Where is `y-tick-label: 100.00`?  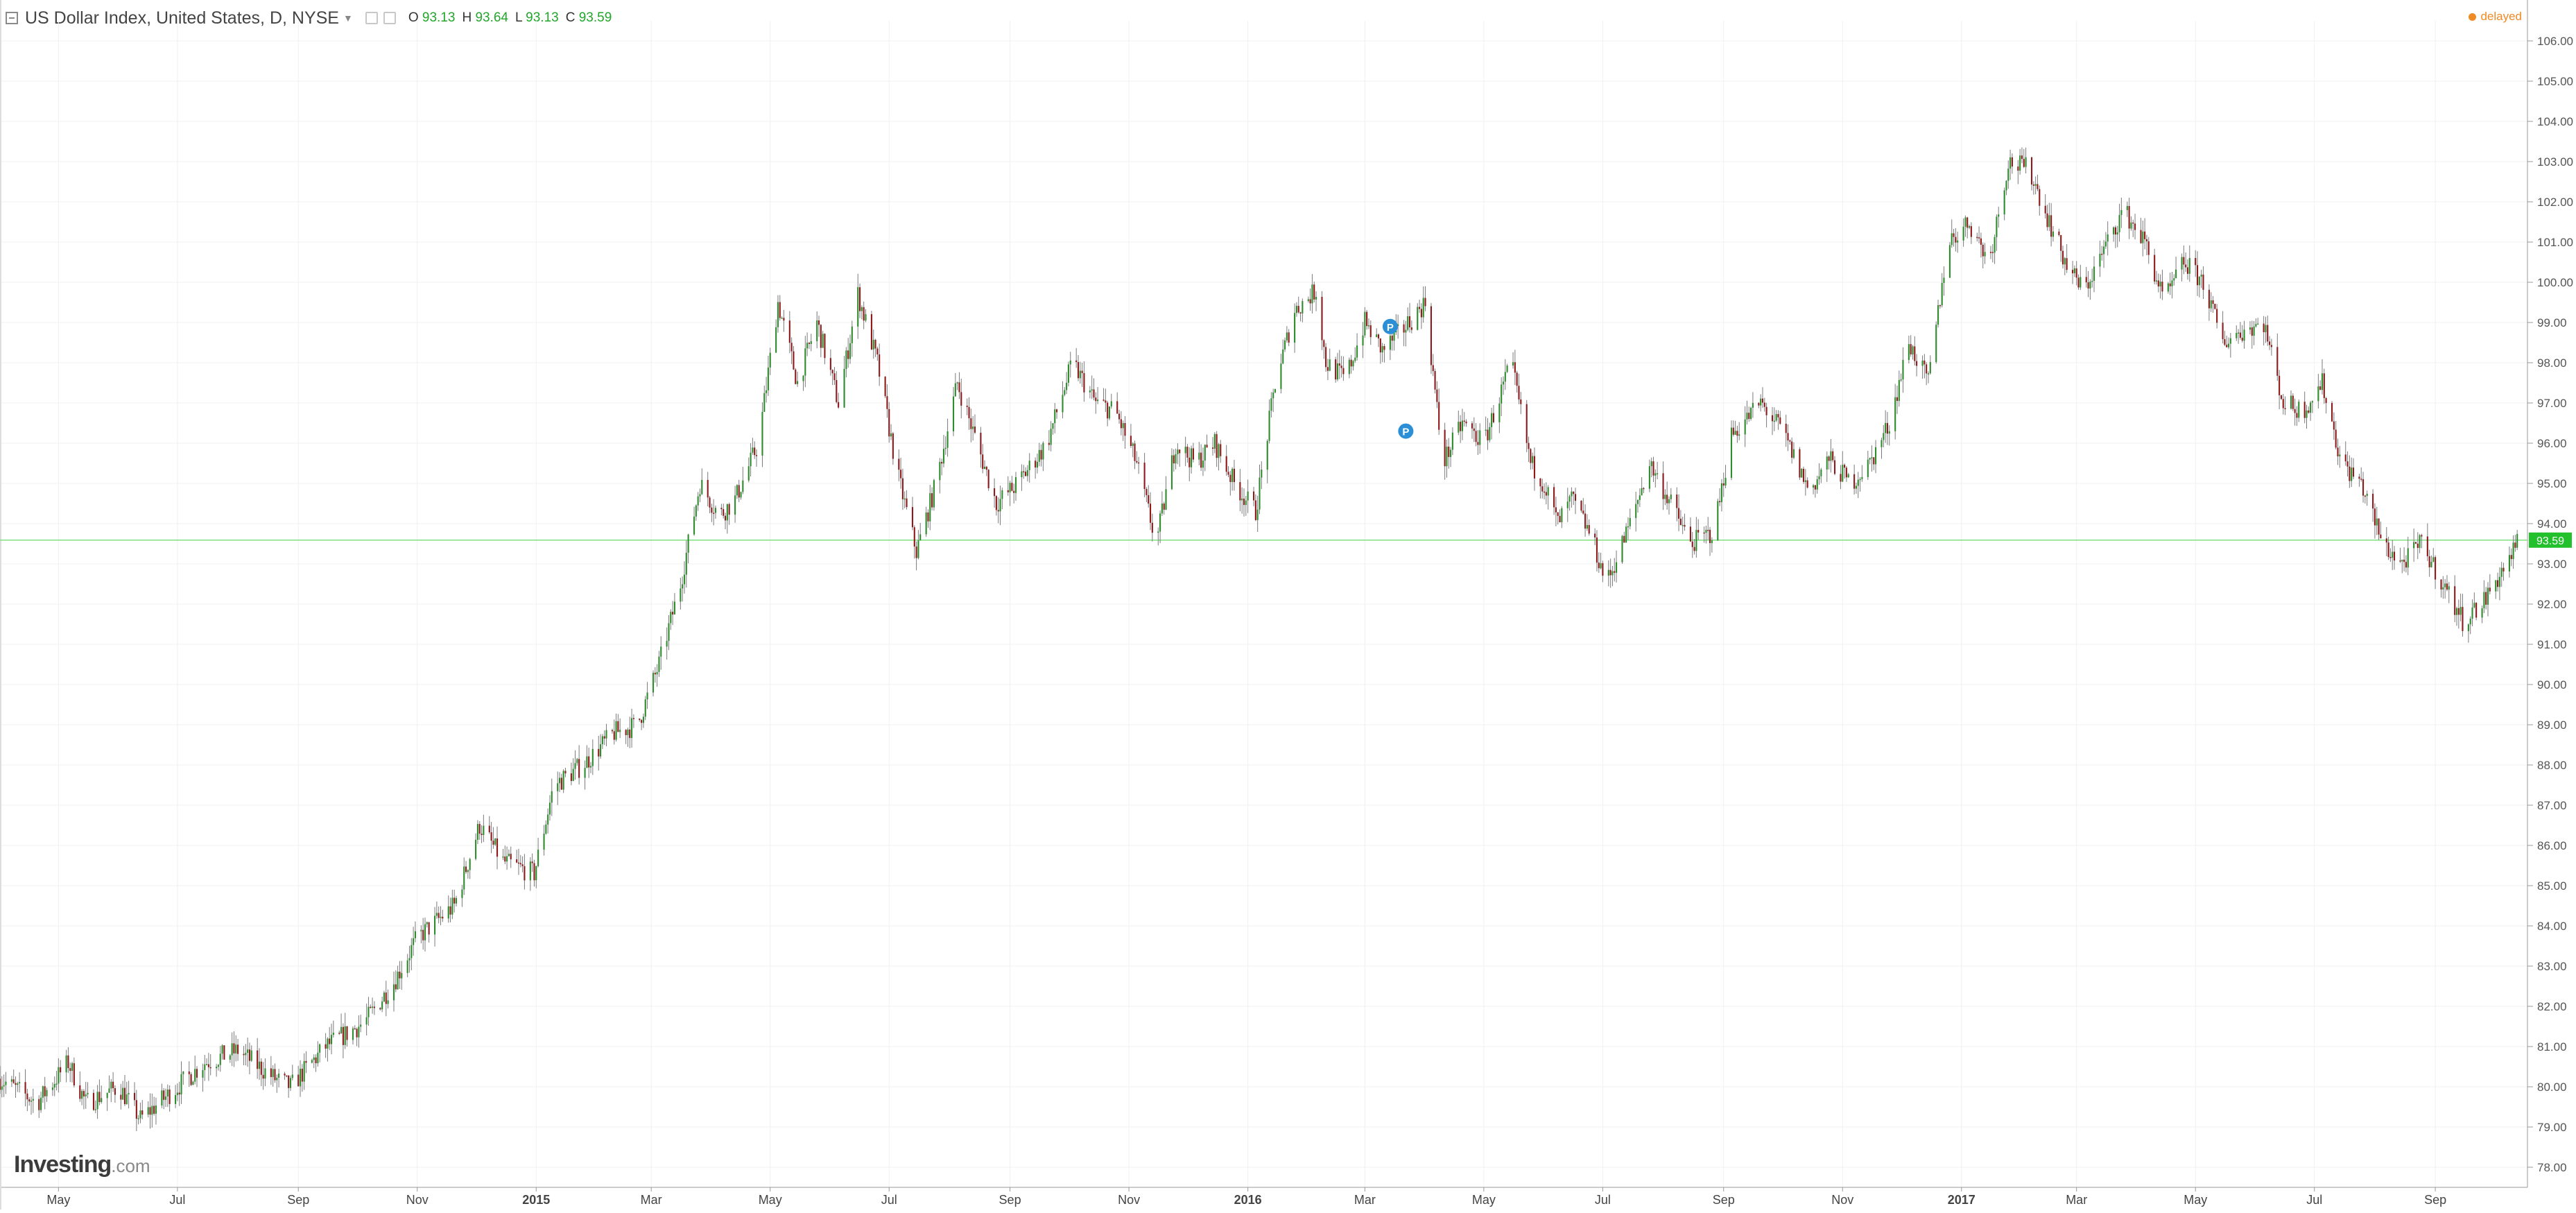
y-tick-label: 100.00 is located at coordinates (2555, 282).